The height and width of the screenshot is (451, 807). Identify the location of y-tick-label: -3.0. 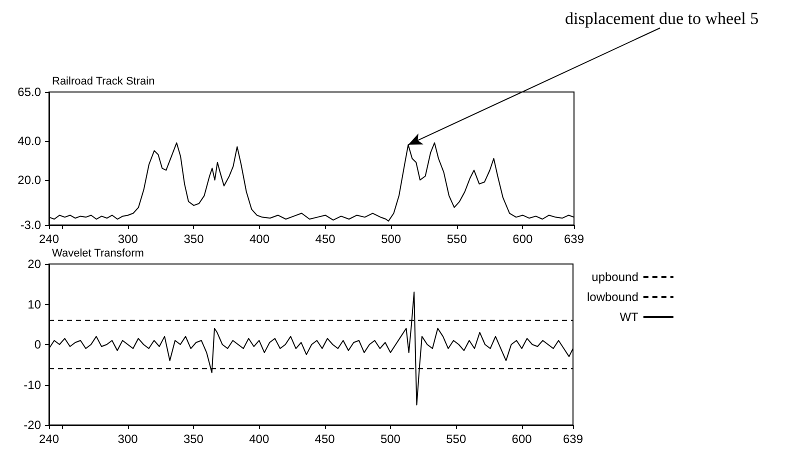
(31, 225).